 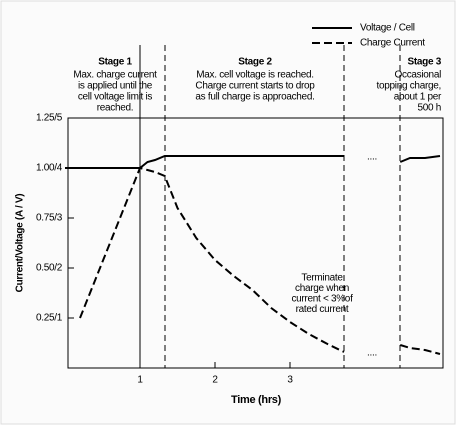 What do you see at coordinates (409, 86) in the screenshot?
I see `stage-text: topping charge,` at bounding box center [409, 86].